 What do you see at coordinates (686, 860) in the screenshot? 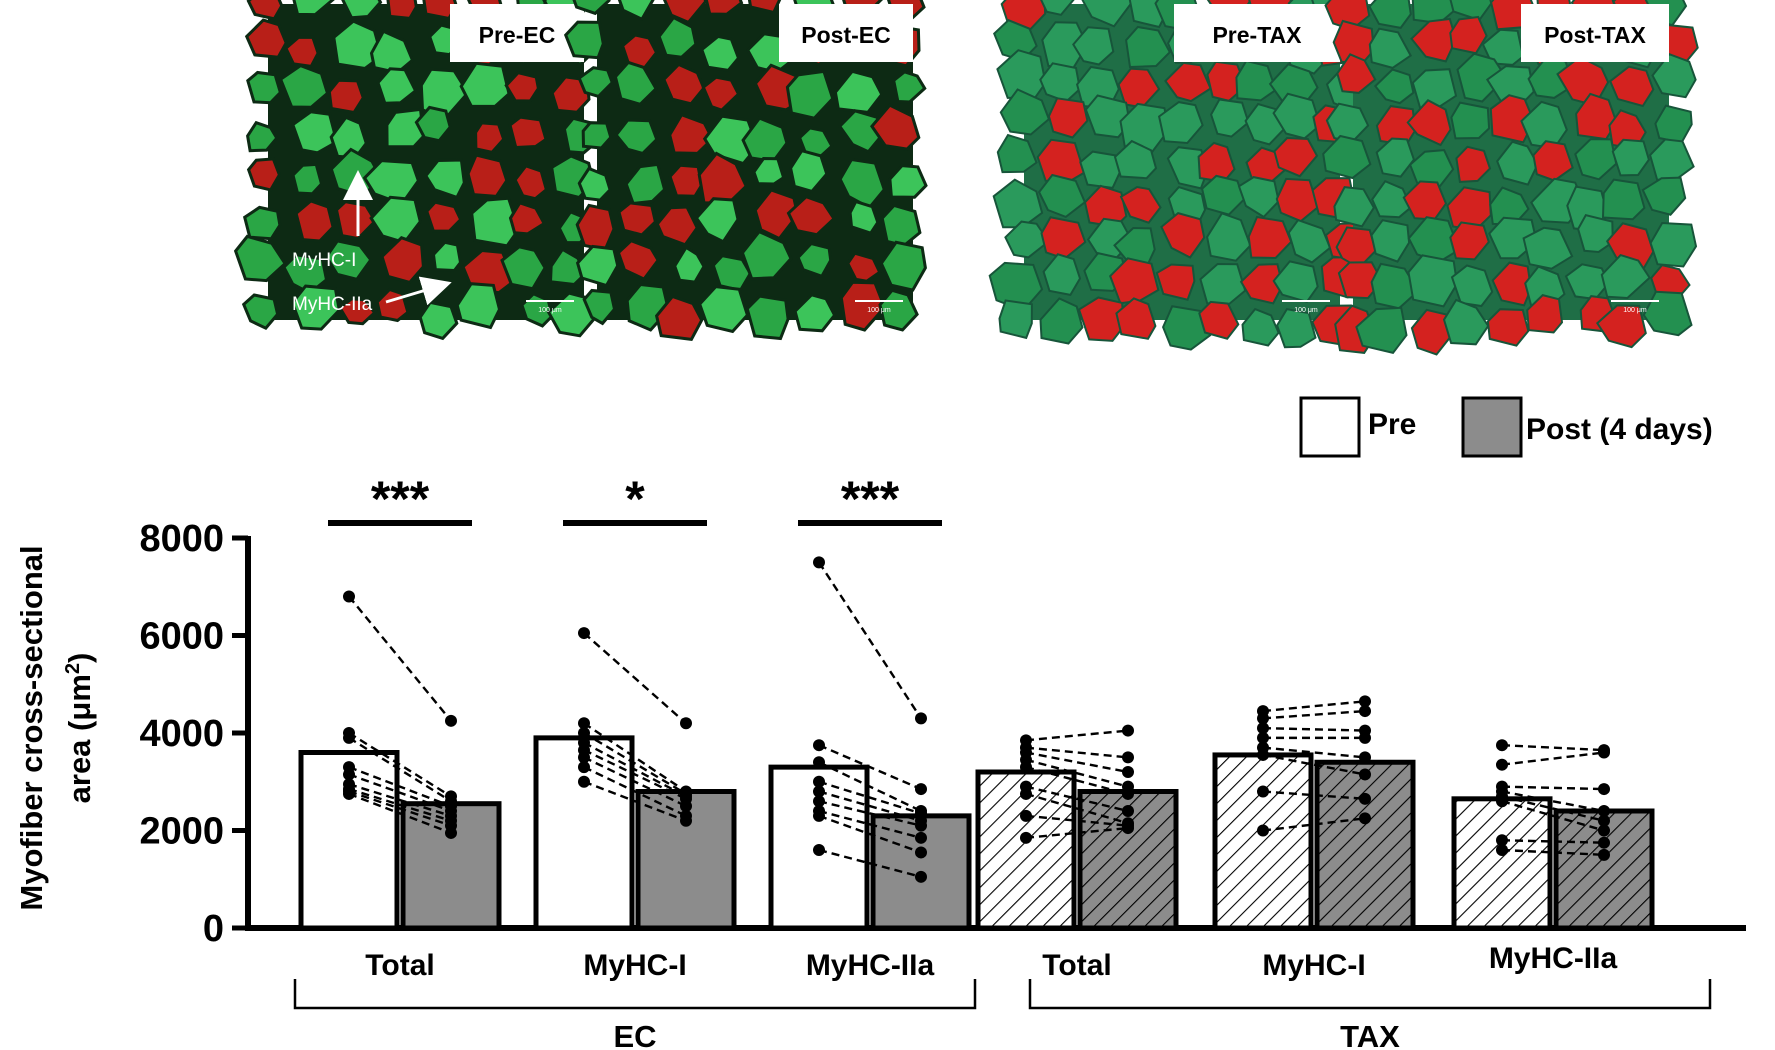
I see `bar-post-ec-myhc-i` at bounding box center [686, 860].